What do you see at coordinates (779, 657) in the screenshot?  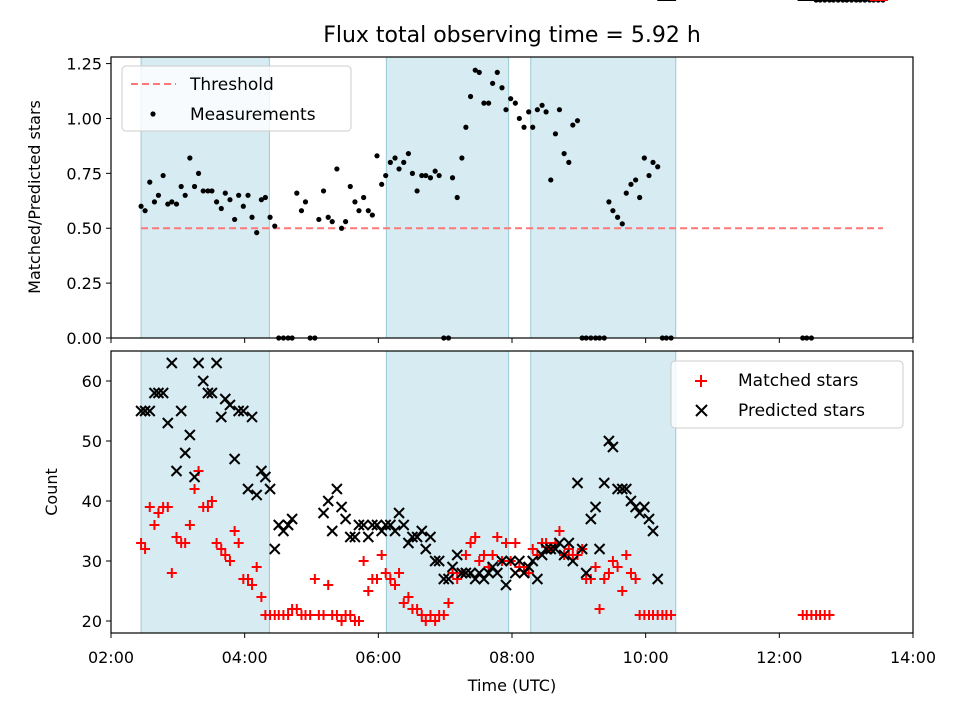 I see `x-tick-label: 12:00` at bounding box center [779, 657].